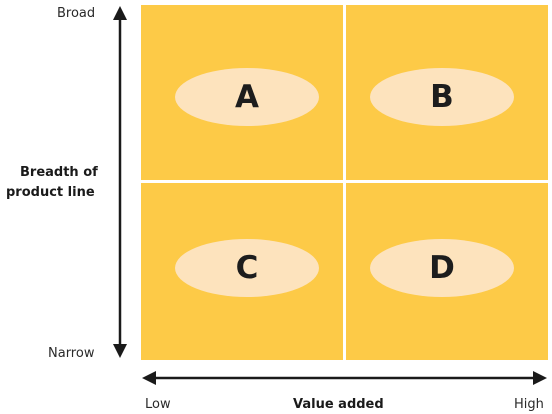 The image size is (552, 414). I want to click on quadrant-a-ellipse: A, so click(247, 97).